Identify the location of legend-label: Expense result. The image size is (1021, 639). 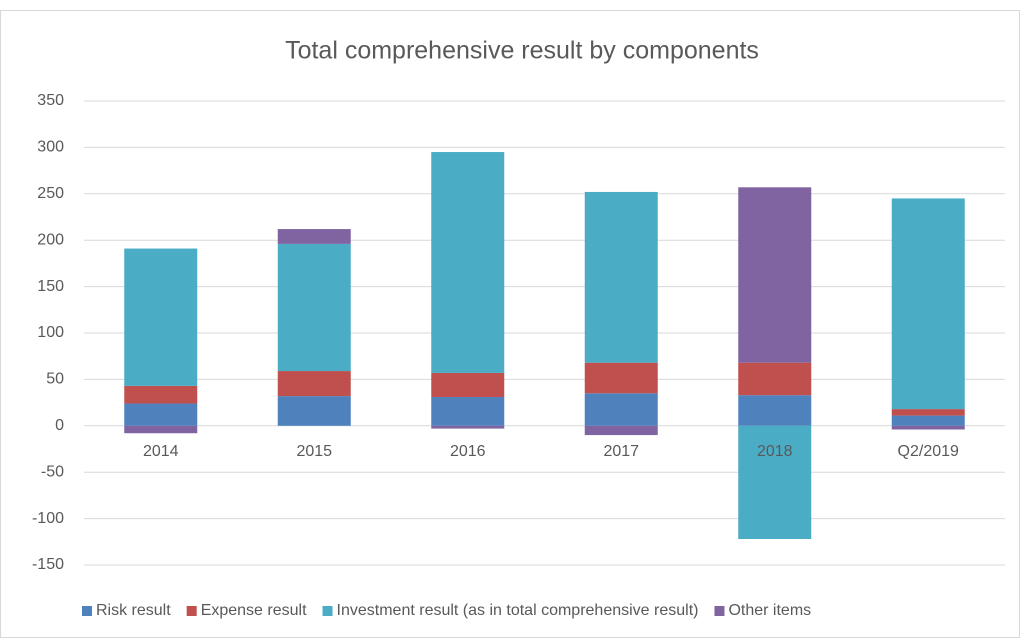
(254, 610).